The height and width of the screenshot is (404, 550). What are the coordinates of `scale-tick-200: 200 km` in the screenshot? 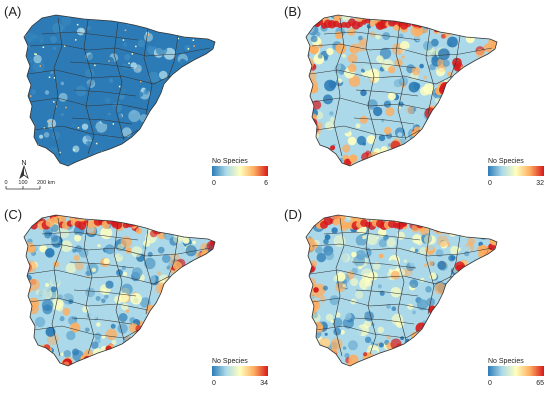 It's located at (46, 183).